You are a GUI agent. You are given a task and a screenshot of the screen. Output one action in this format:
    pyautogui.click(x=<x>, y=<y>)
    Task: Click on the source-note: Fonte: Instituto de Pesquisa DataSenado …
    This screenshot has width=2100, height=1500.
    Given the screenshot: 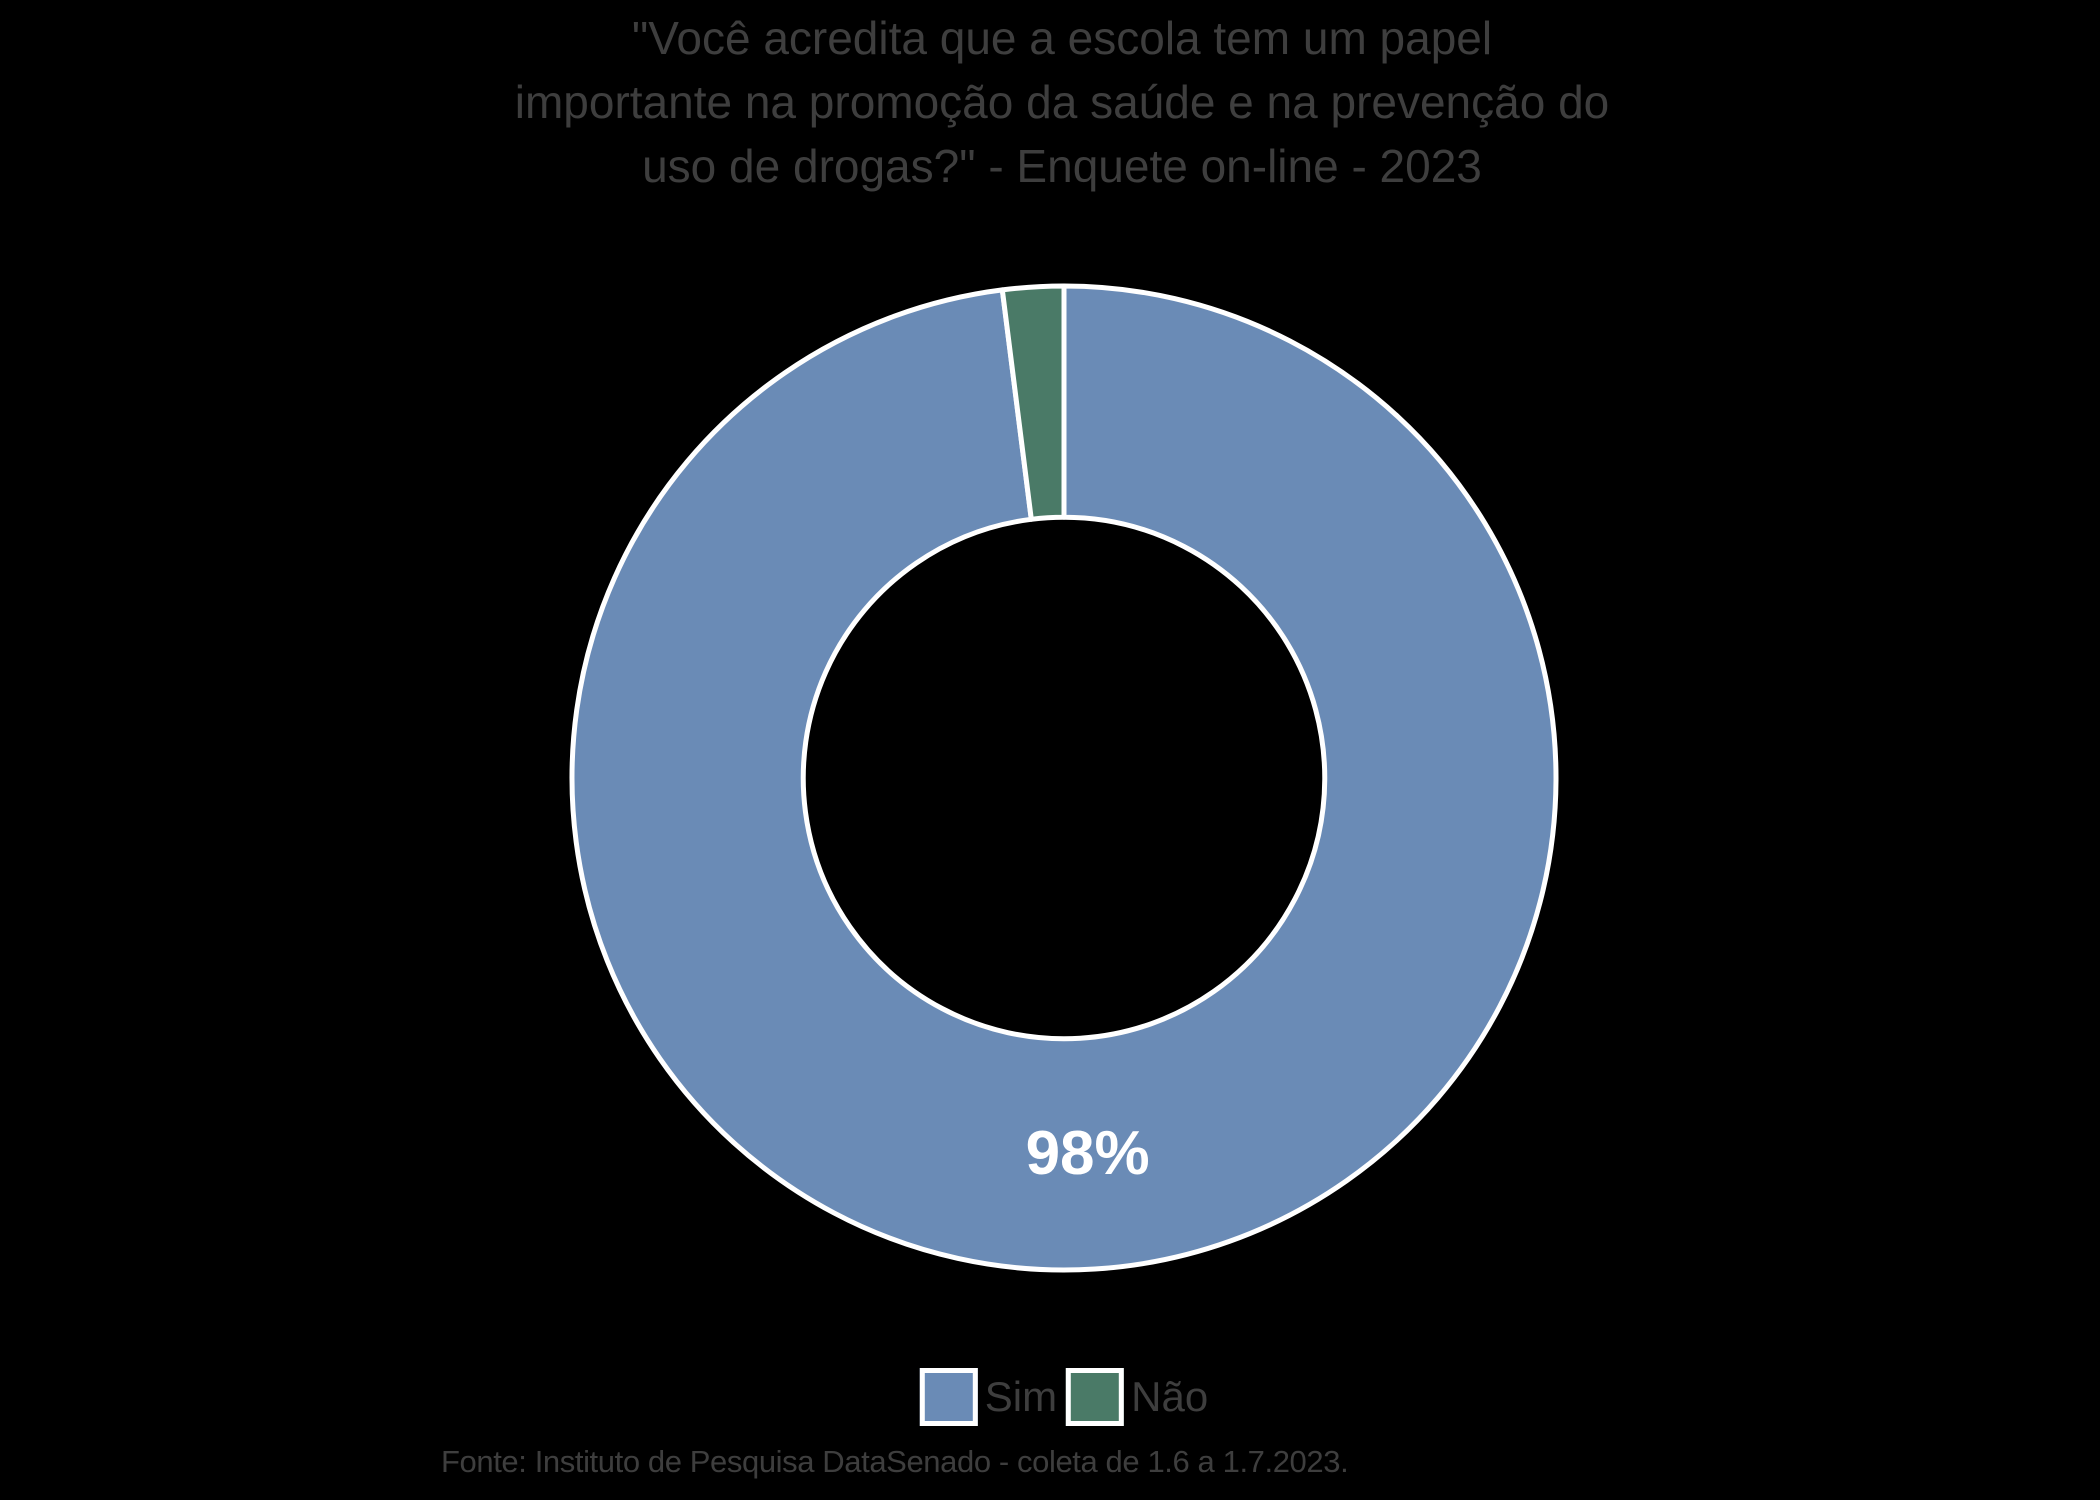 What is the action you would take?
    pyautogui.click(x=895, y=1461)
    